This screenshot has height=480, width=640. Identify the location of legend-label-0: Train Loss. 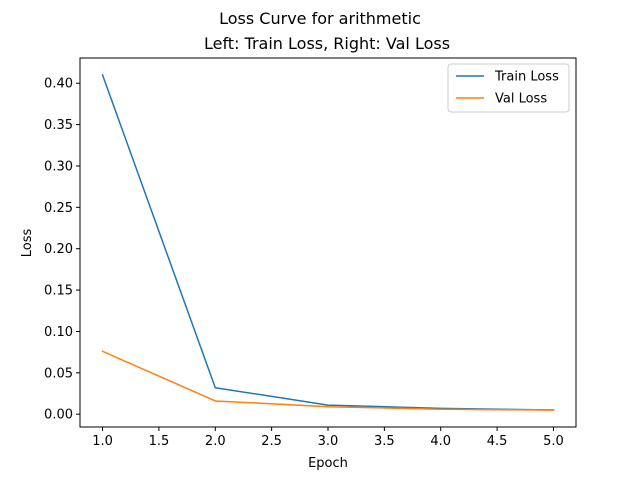
(526, 77).